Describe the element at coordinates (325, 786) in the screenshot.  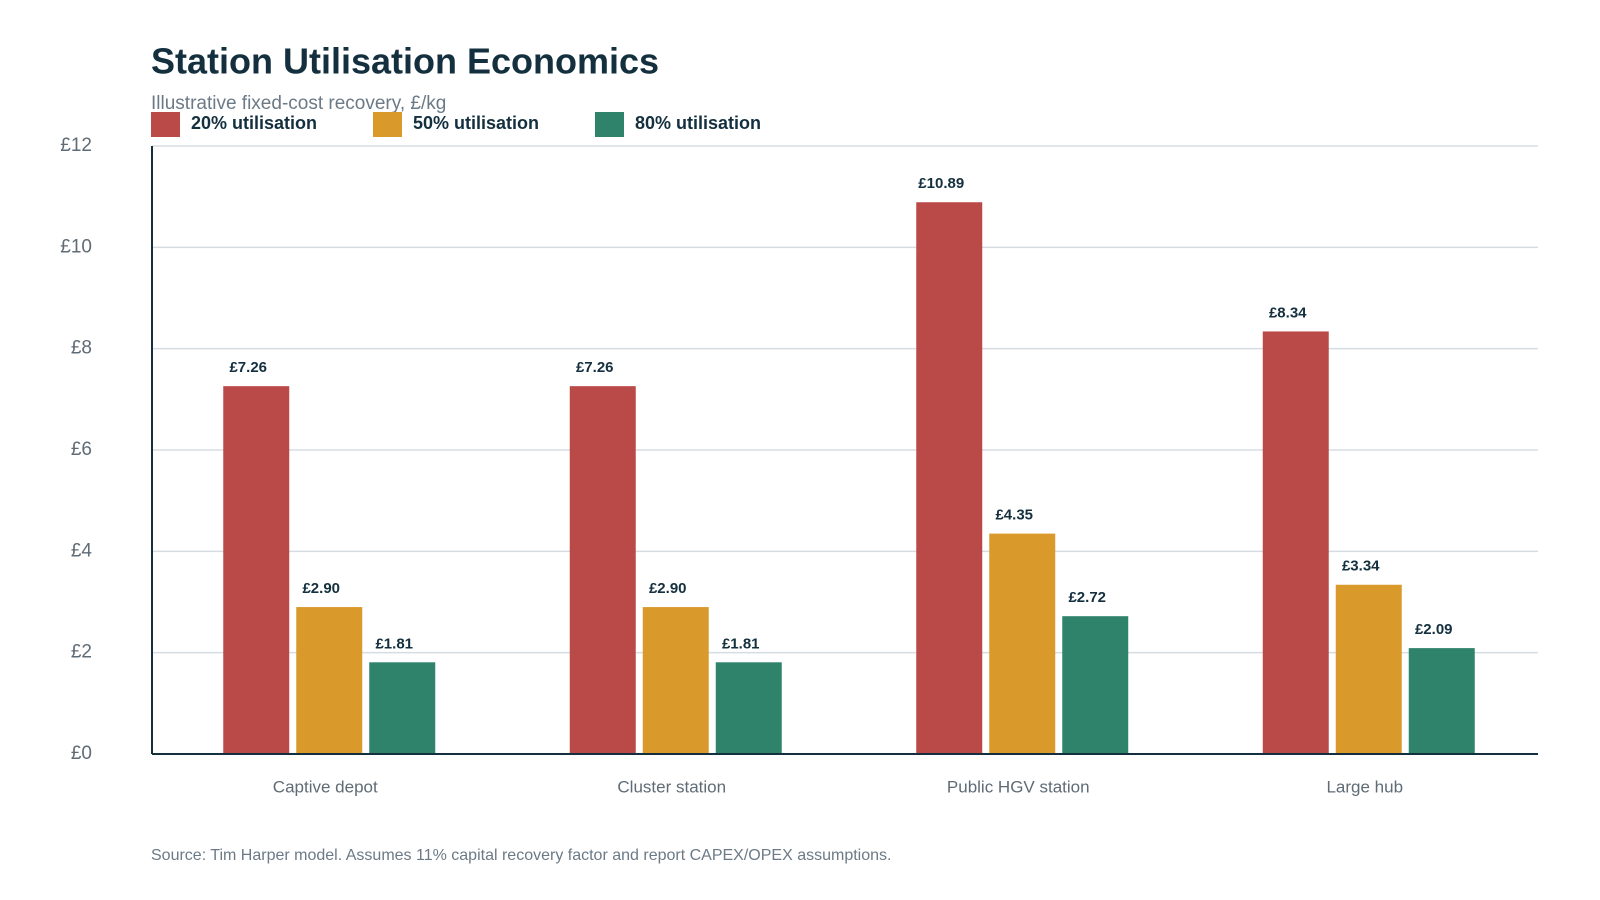
I see `x-tick-label: Captive depot` at that location.